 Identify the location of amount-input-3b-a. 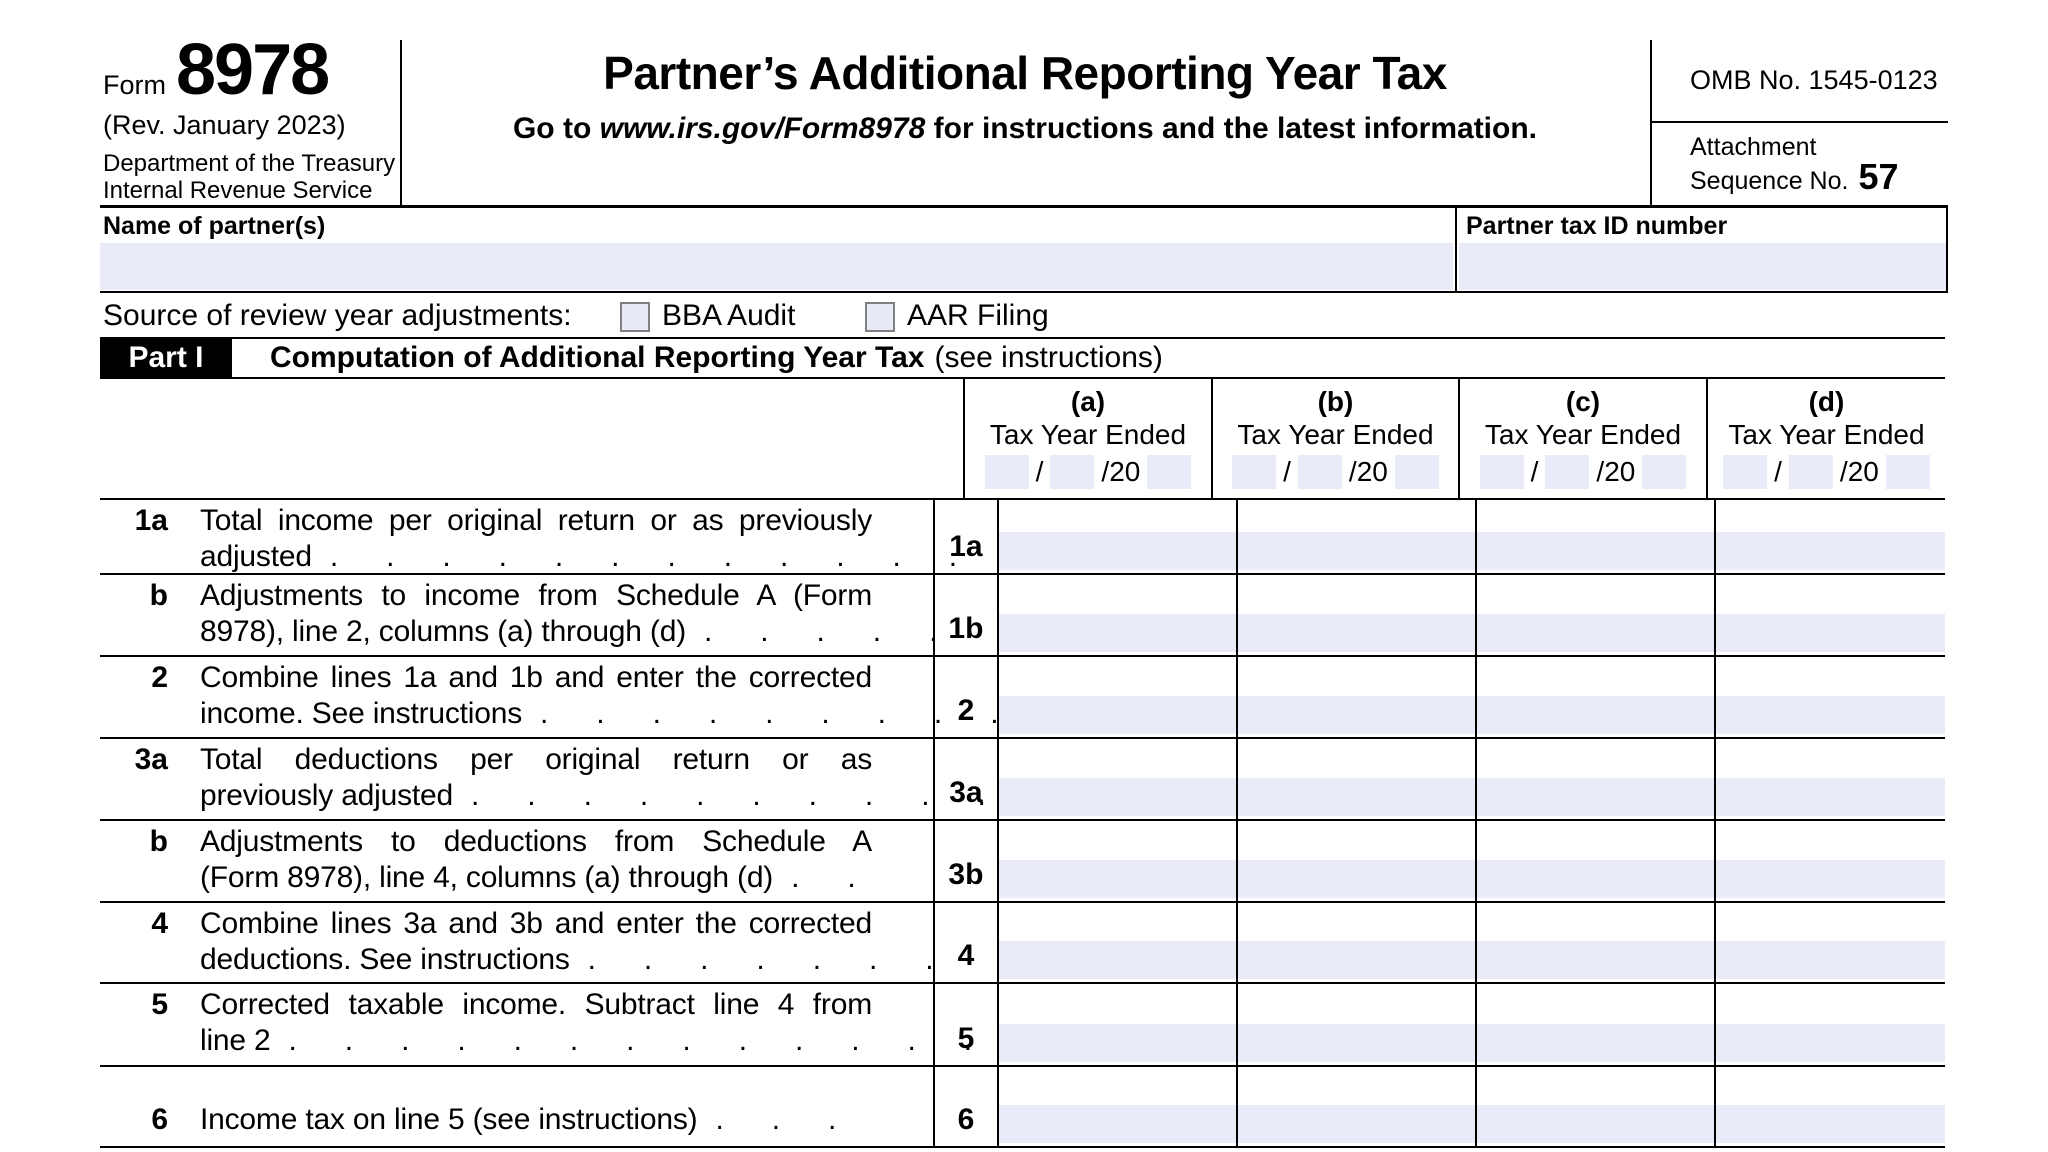
(1117, 879).